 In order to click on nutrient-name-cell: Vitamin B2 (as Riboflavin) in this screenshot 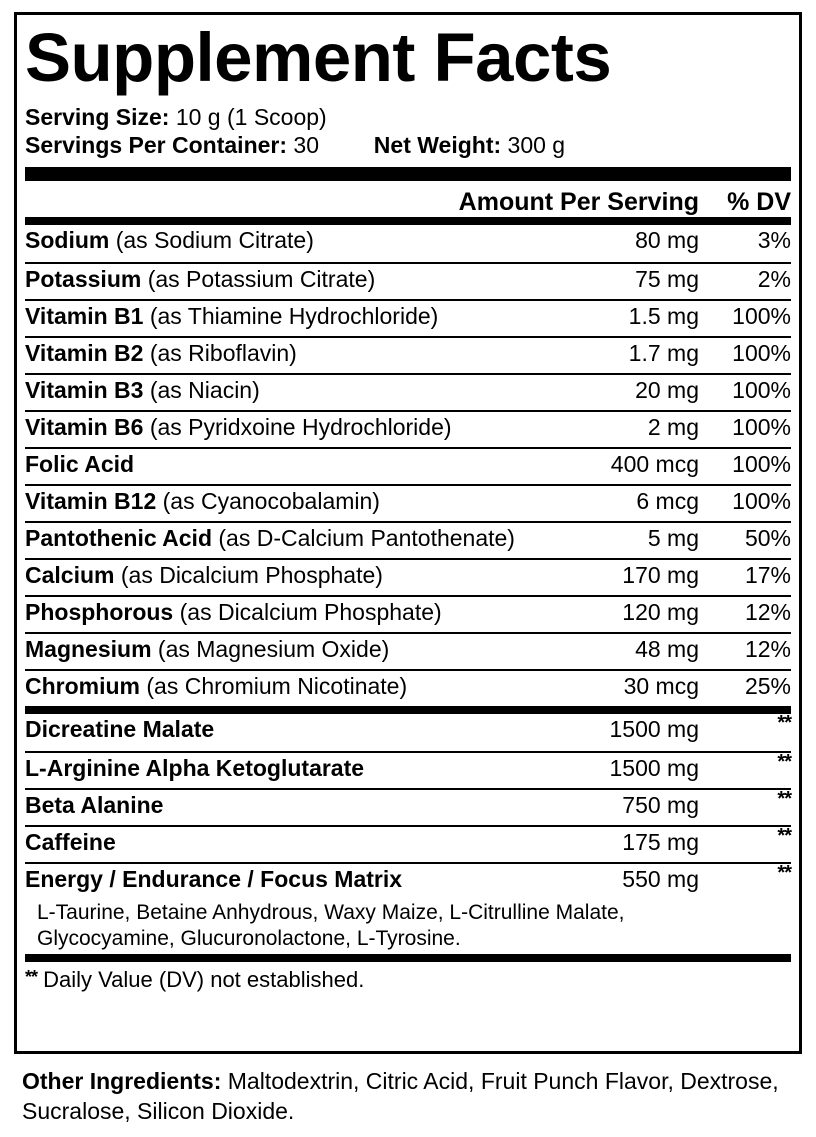, I will do `click(287, 353)`.